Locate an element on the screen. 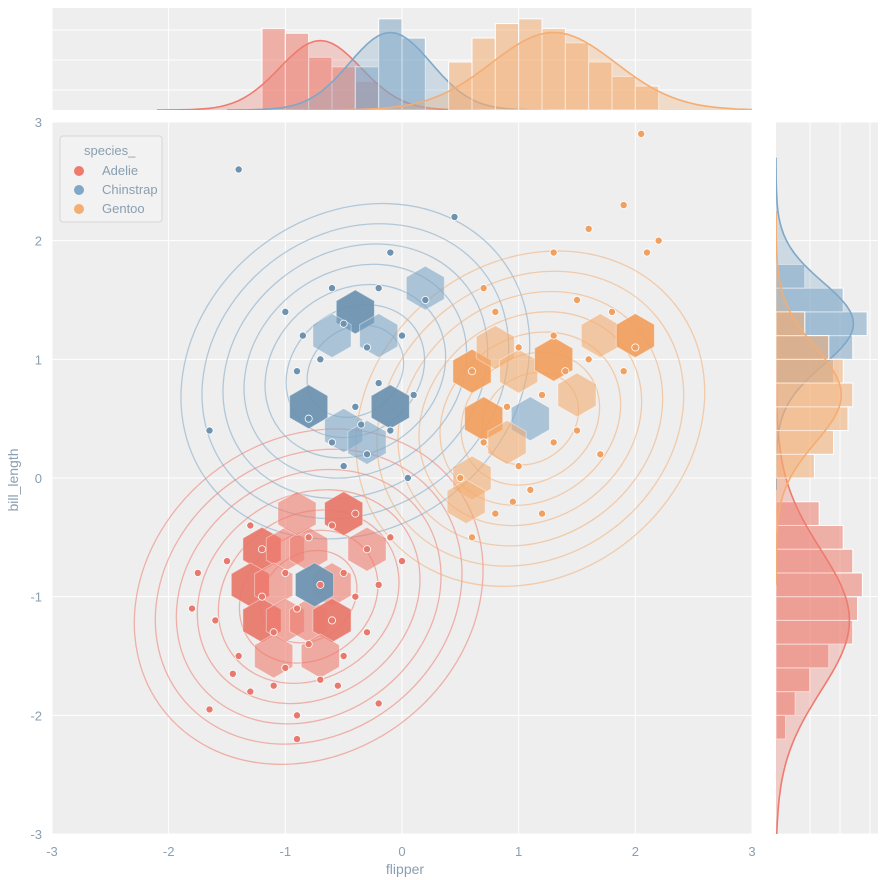 Image resolution: width=886 pixels, height=880 pixels. legend: species_ Adelie Chinstrap Gentoo is located at coordinates (111, 179).